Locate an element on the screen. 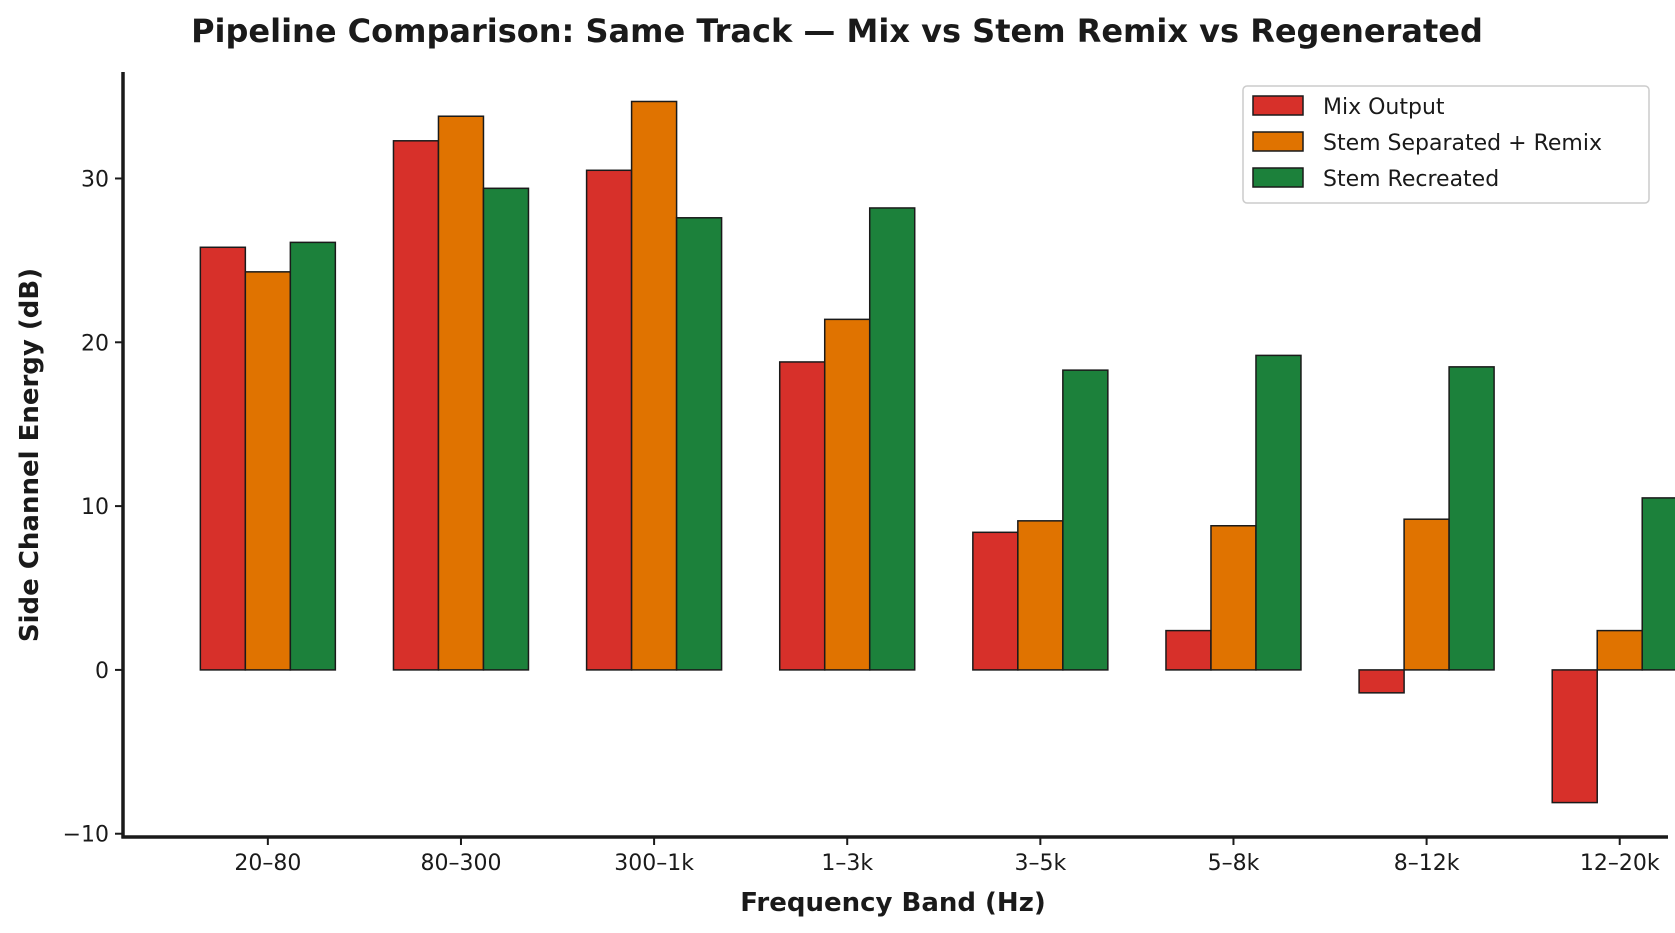  x-tick-label: 5–8k is located at coordinates (1234, 863).